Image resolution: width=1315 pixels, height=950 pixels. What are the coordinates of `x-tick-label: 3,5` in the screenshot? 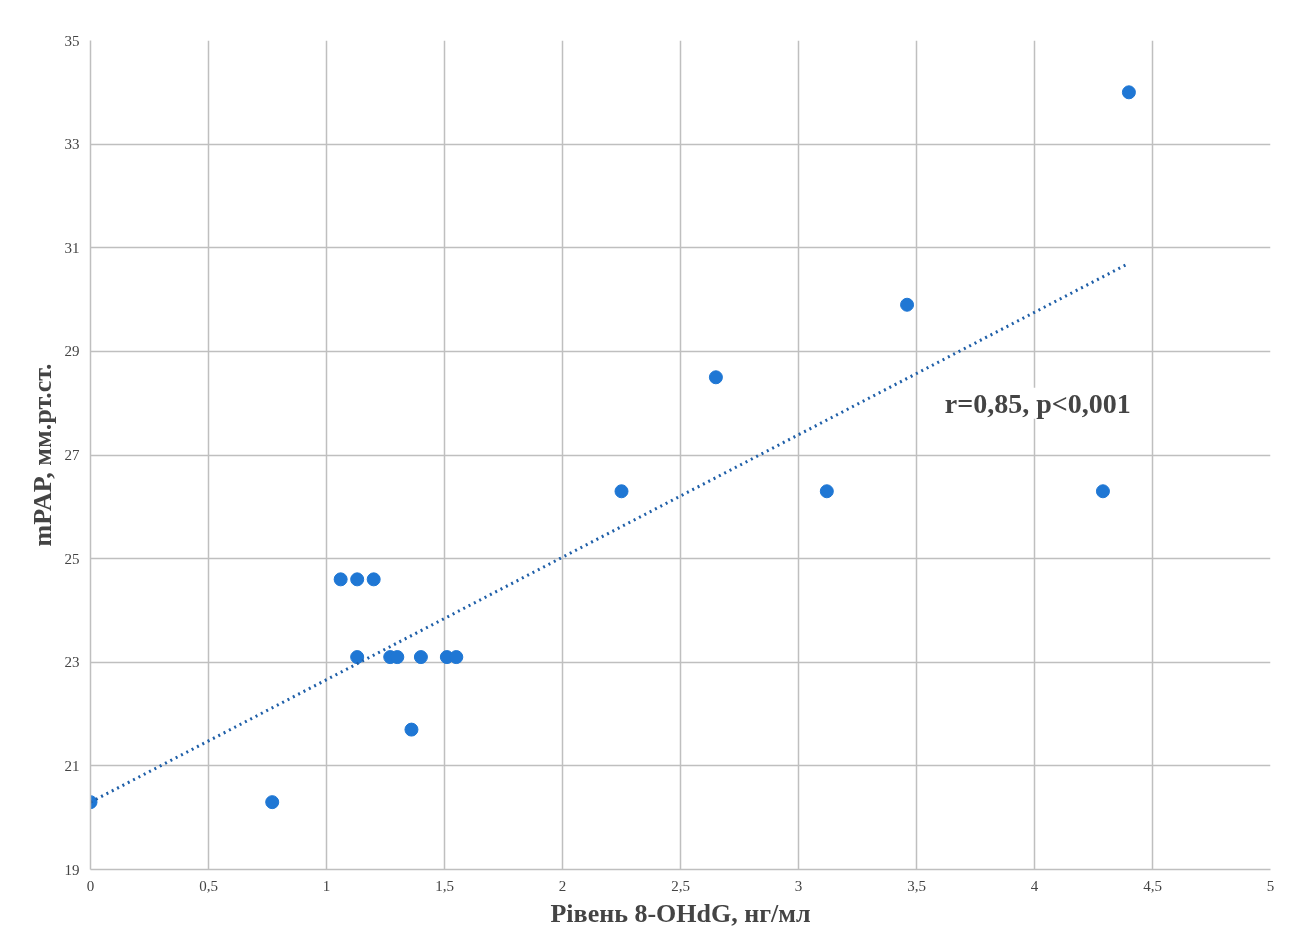 It's located at (916, 885).